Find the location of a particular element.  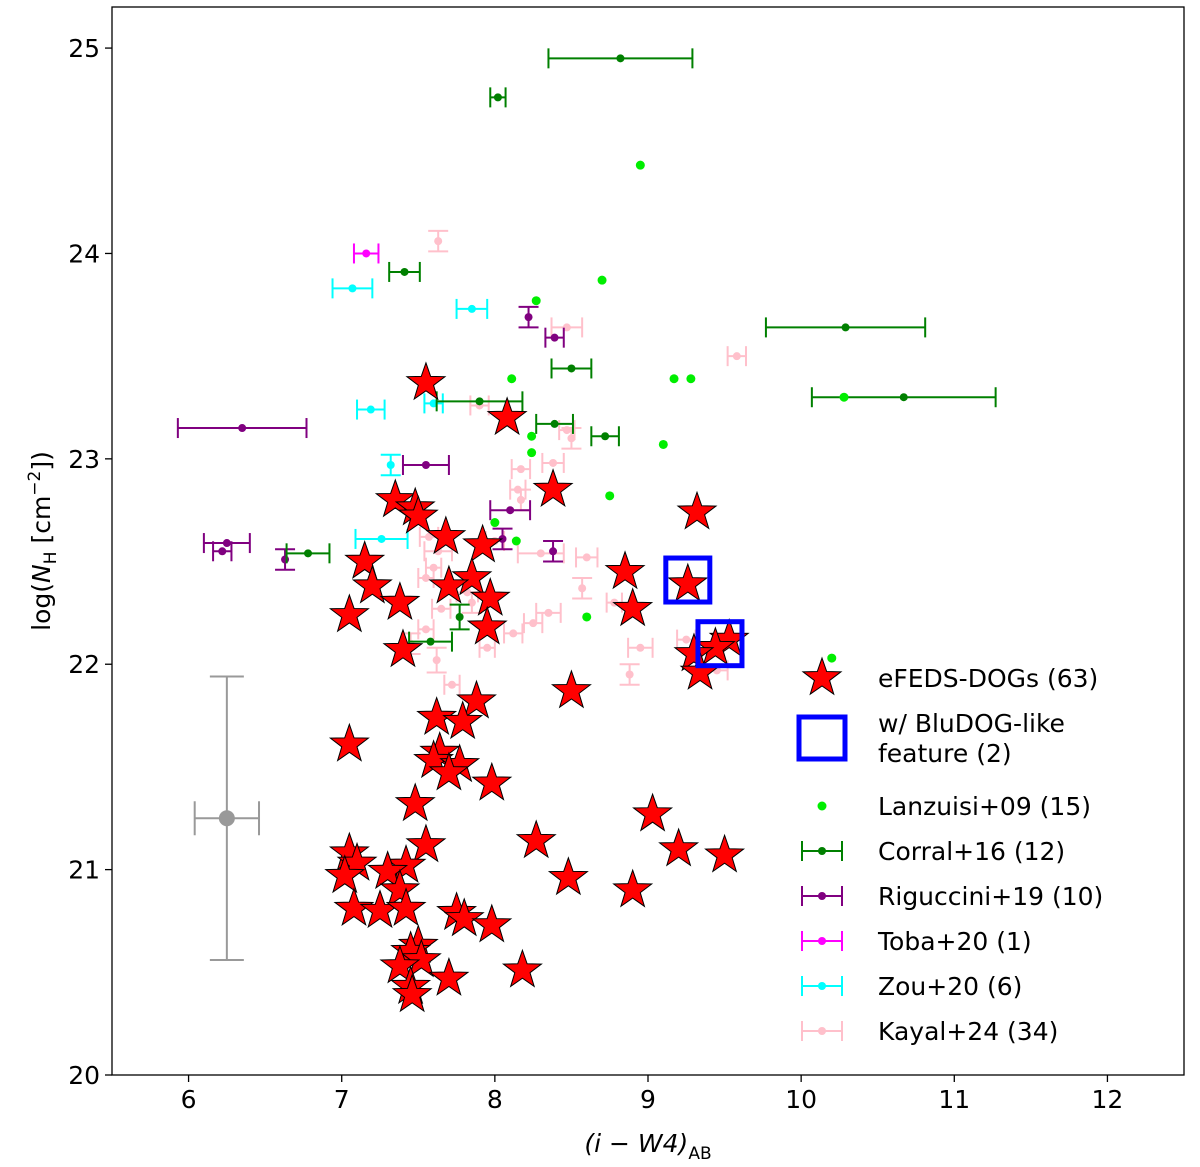

legend-label: w/ BluDOG-like is located at coordinates (971, 723).